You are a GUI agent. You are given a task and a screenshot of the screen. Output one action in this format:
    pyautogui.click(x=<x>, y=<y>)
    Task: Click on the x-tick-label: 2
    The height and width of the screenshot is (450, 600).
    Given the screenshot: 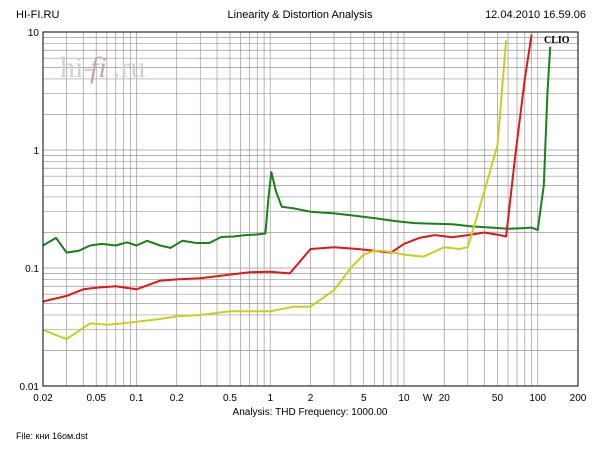 What is the action you would take?
    pyautogui.click(x=311, y=398)
    